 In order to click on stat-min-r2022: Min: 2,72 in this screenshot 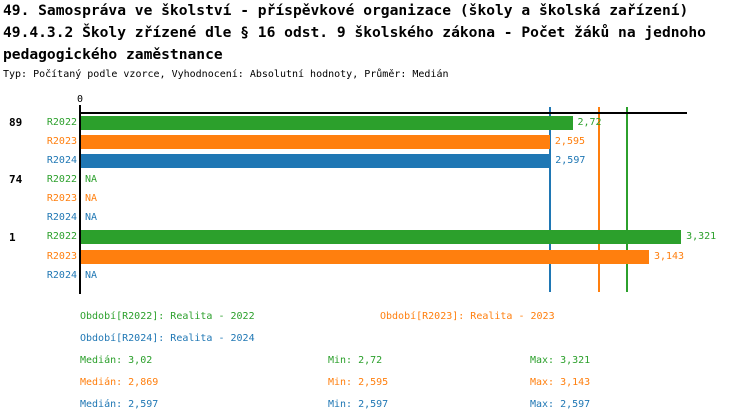, I will do `click(355, 360)`.